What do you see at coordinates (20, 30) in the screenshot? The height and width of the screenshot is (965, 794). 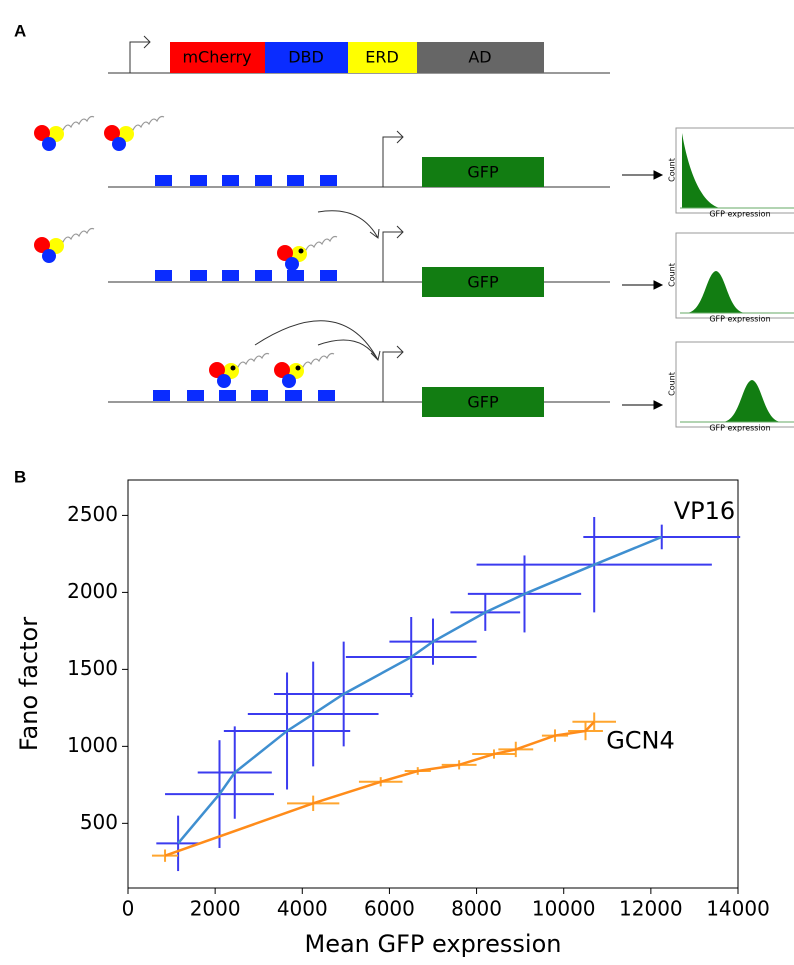 I see `panel-label: A` at bounding box center [20, 30].